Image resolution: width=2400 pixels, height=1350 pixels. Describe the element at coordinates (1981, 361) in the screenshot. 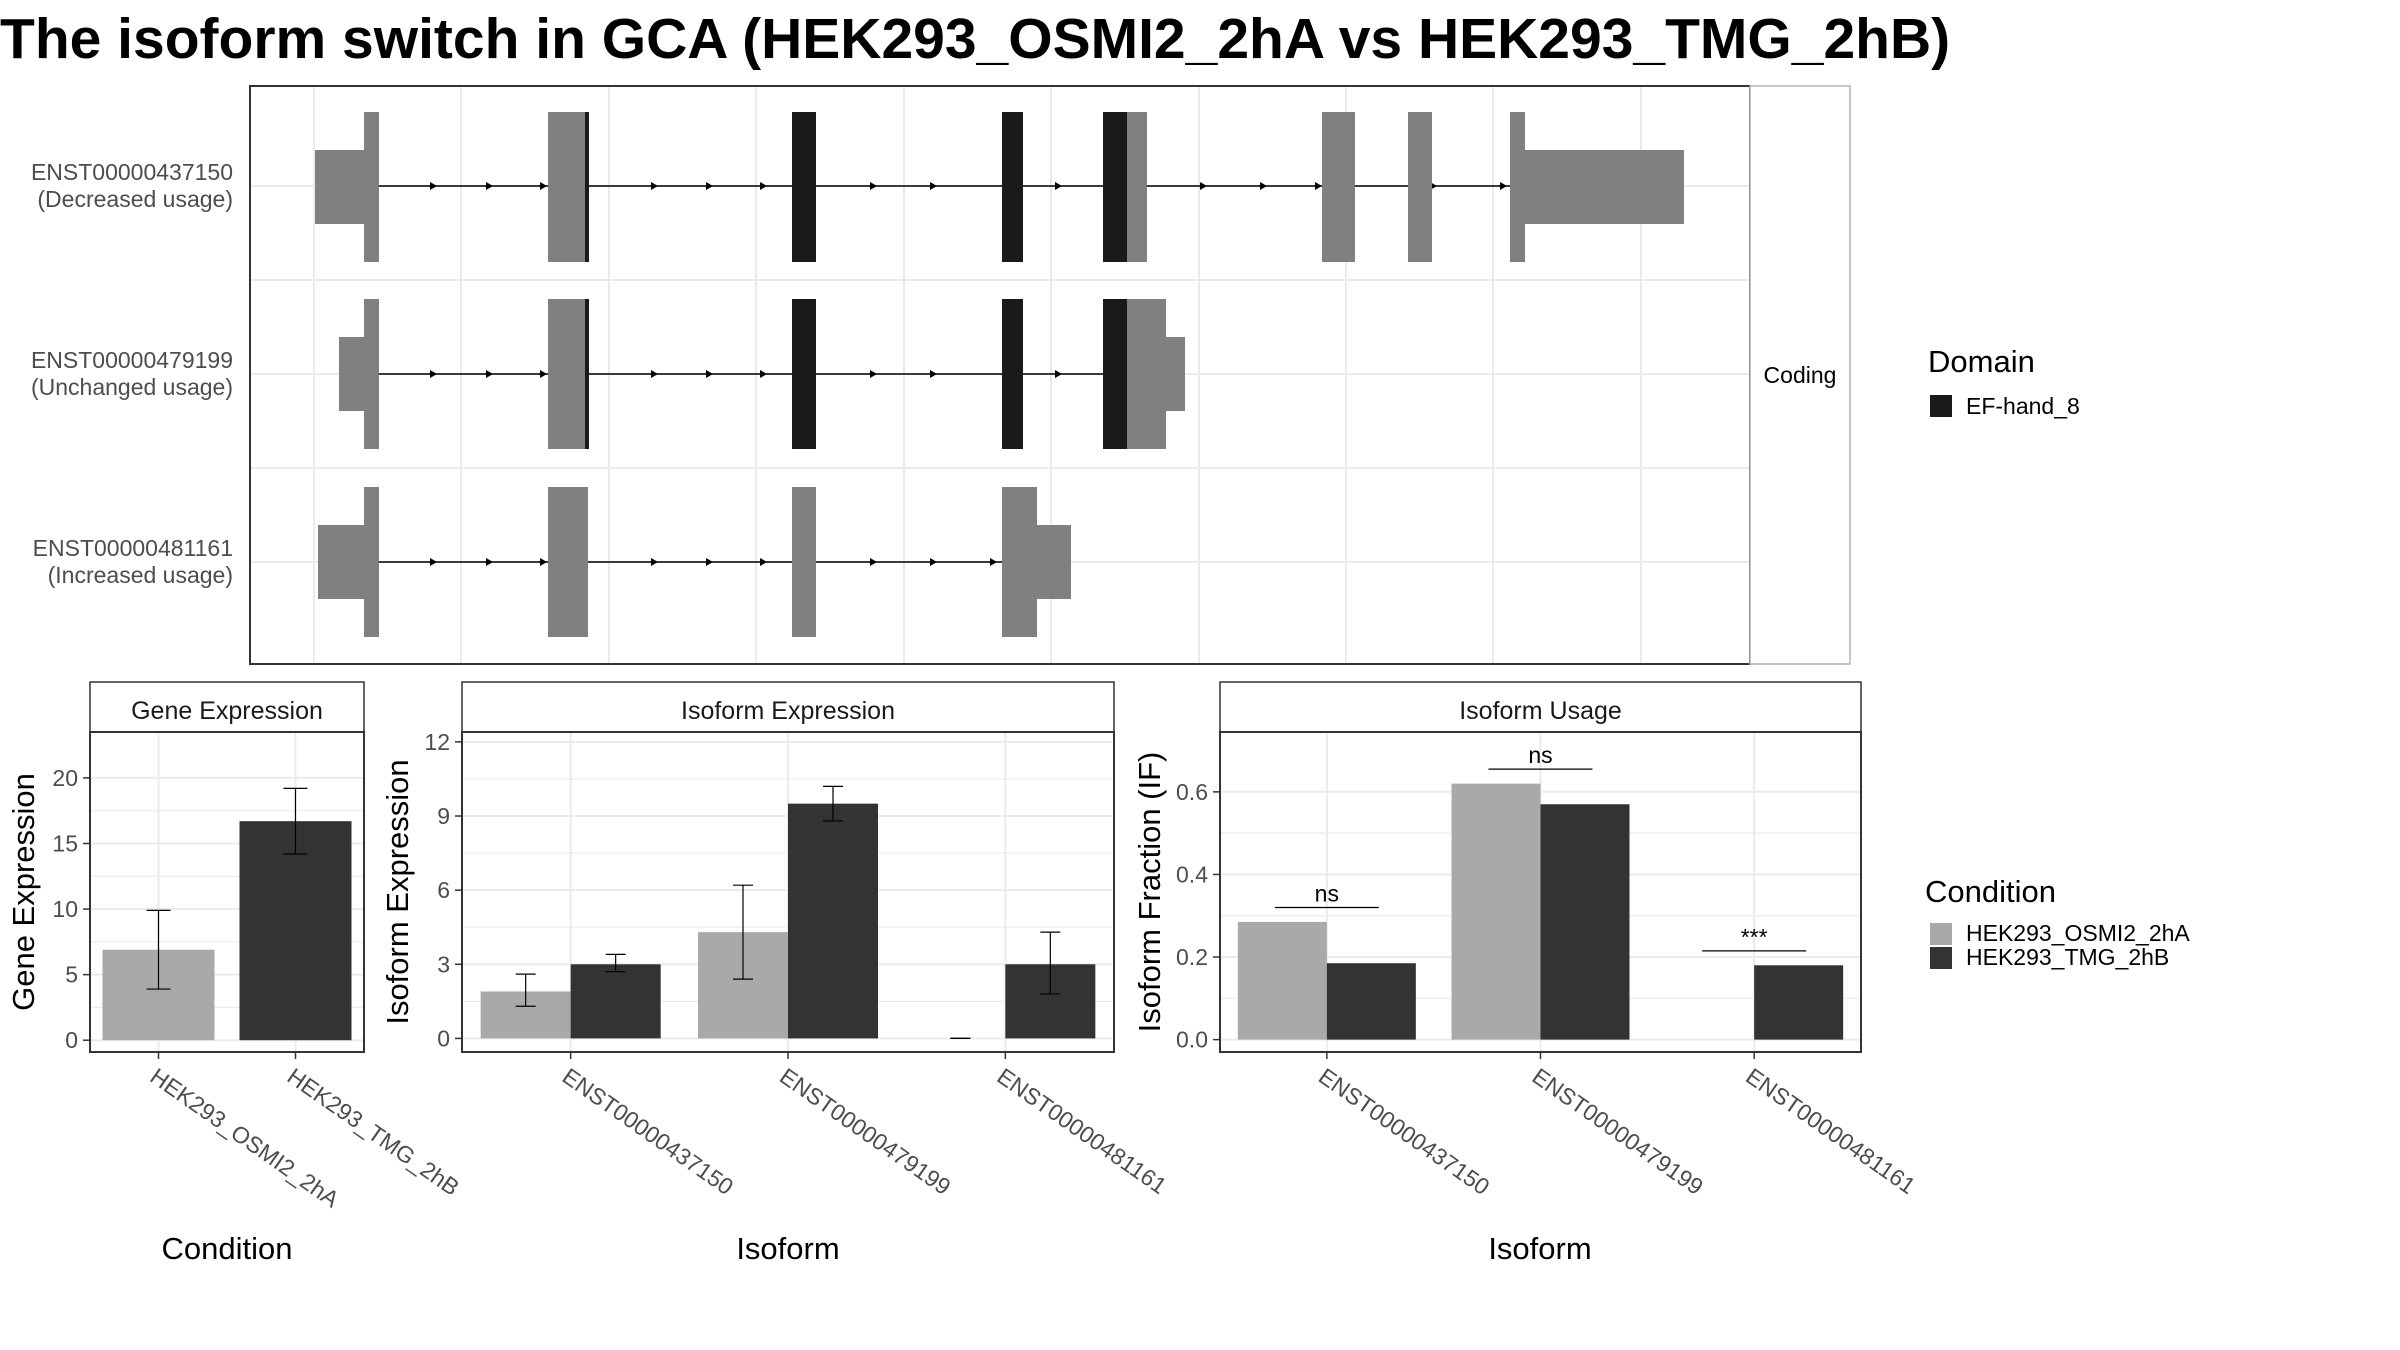

I see `domain-legend-title: Domain` at that location.